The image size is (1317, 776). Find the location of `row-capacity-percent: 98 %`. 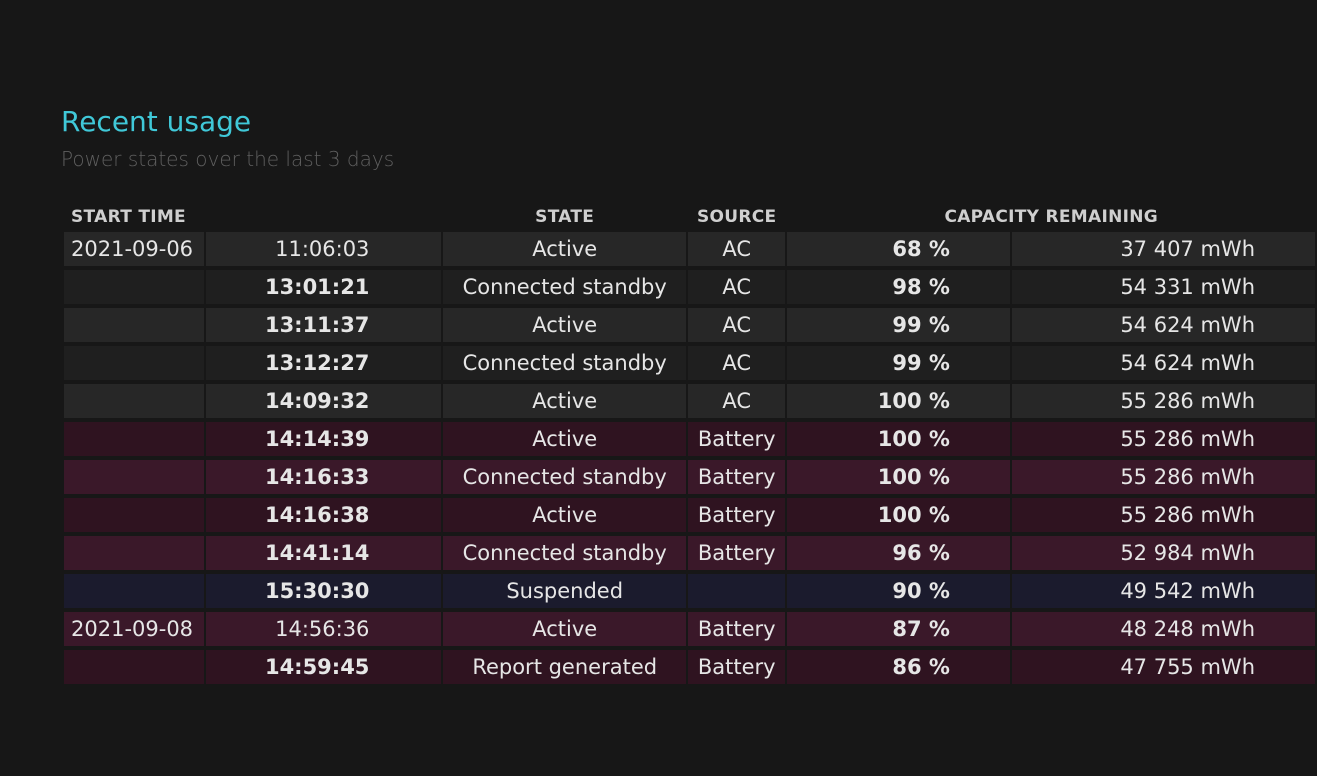

row-capacity-percent: 98 % is located at coordinates (898, 287).